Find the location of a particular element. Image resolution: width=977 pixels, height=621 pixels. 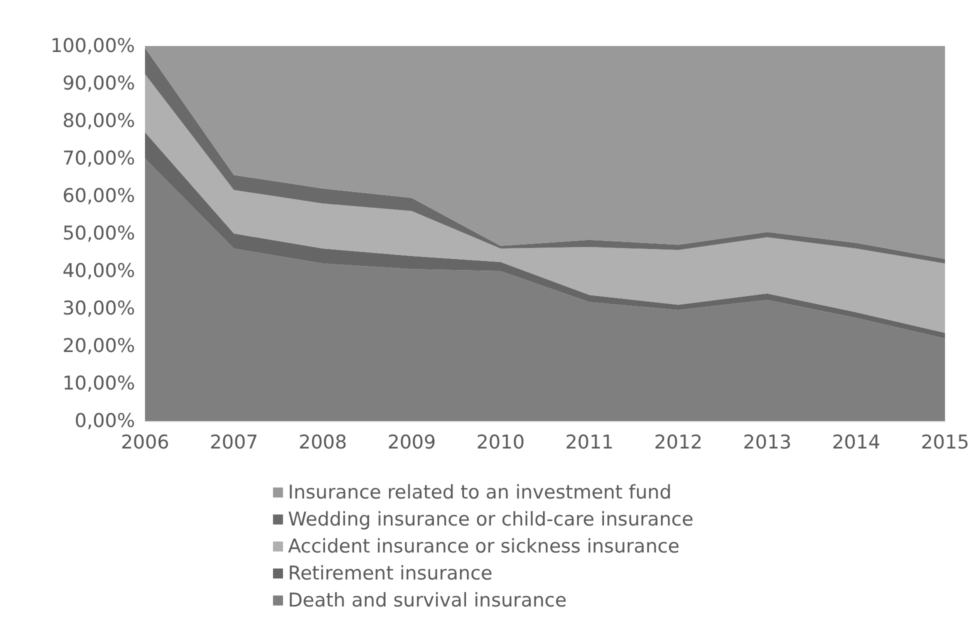

x-tick-label: 2011 is located at coordinates (589, 443).